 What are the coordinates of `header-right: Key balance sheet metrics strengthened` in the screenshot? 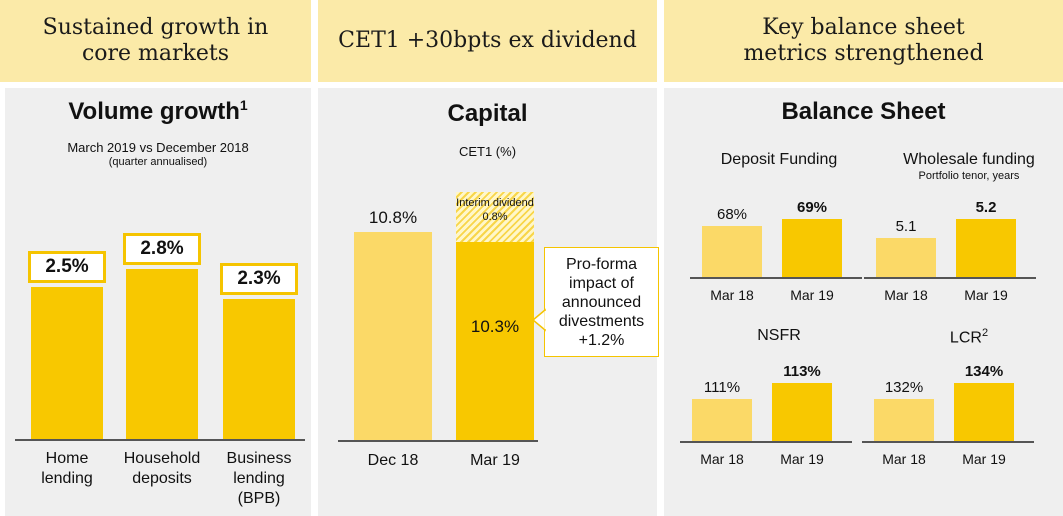 It's located at (863, 41).